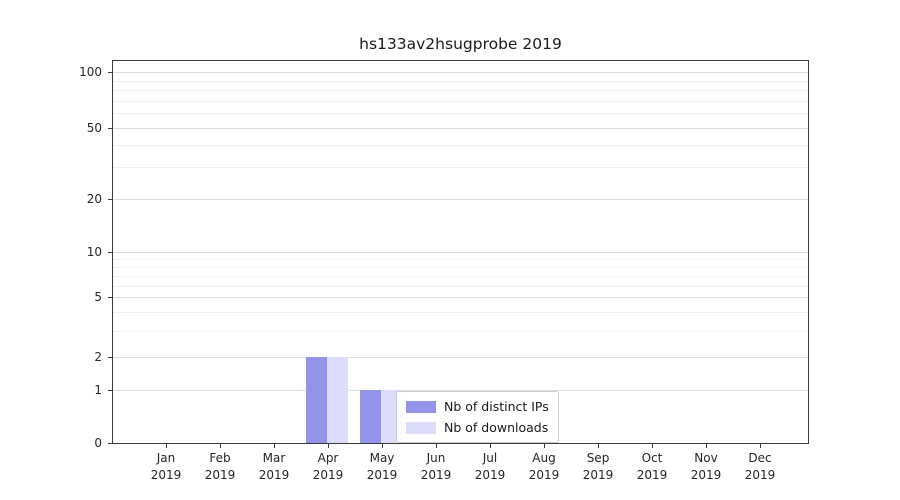 This screenshot has height=500, width=900. What do you see at coordinates (490, 466) in the screenshot?
I see `x-tick-label: Jul 2019` at bounding box center [490, 466].